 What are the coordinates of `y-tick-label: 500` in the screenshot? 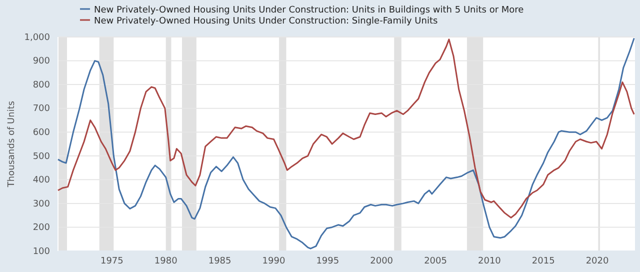 It's located at (41, 157).